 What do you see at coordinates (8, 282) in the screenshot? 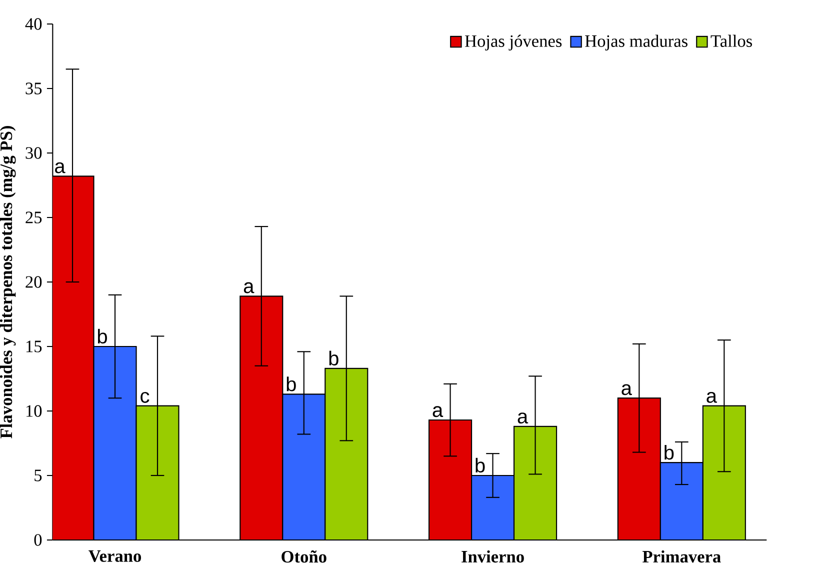
I see `y-axis-title: Flavonoides y diterpenos totales (mg/g PS)` at bounding box center [8, 282].